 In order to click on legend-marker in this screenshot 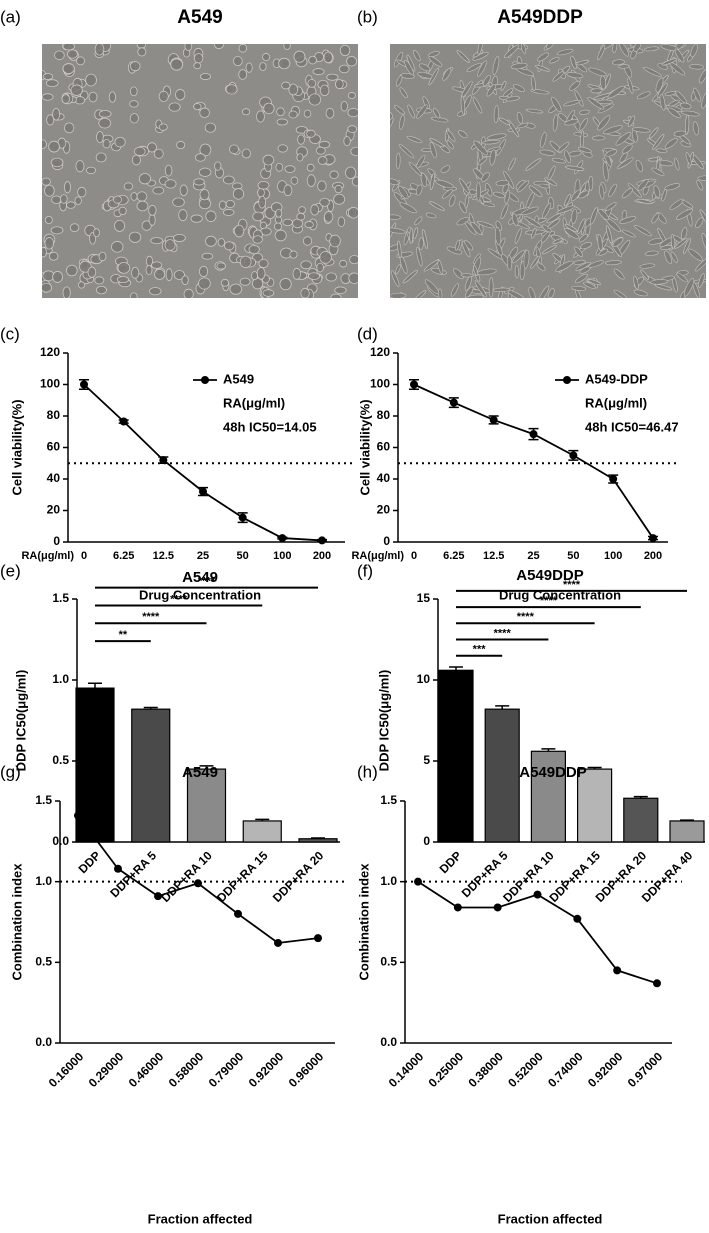, I will do `click(567, 380)`.